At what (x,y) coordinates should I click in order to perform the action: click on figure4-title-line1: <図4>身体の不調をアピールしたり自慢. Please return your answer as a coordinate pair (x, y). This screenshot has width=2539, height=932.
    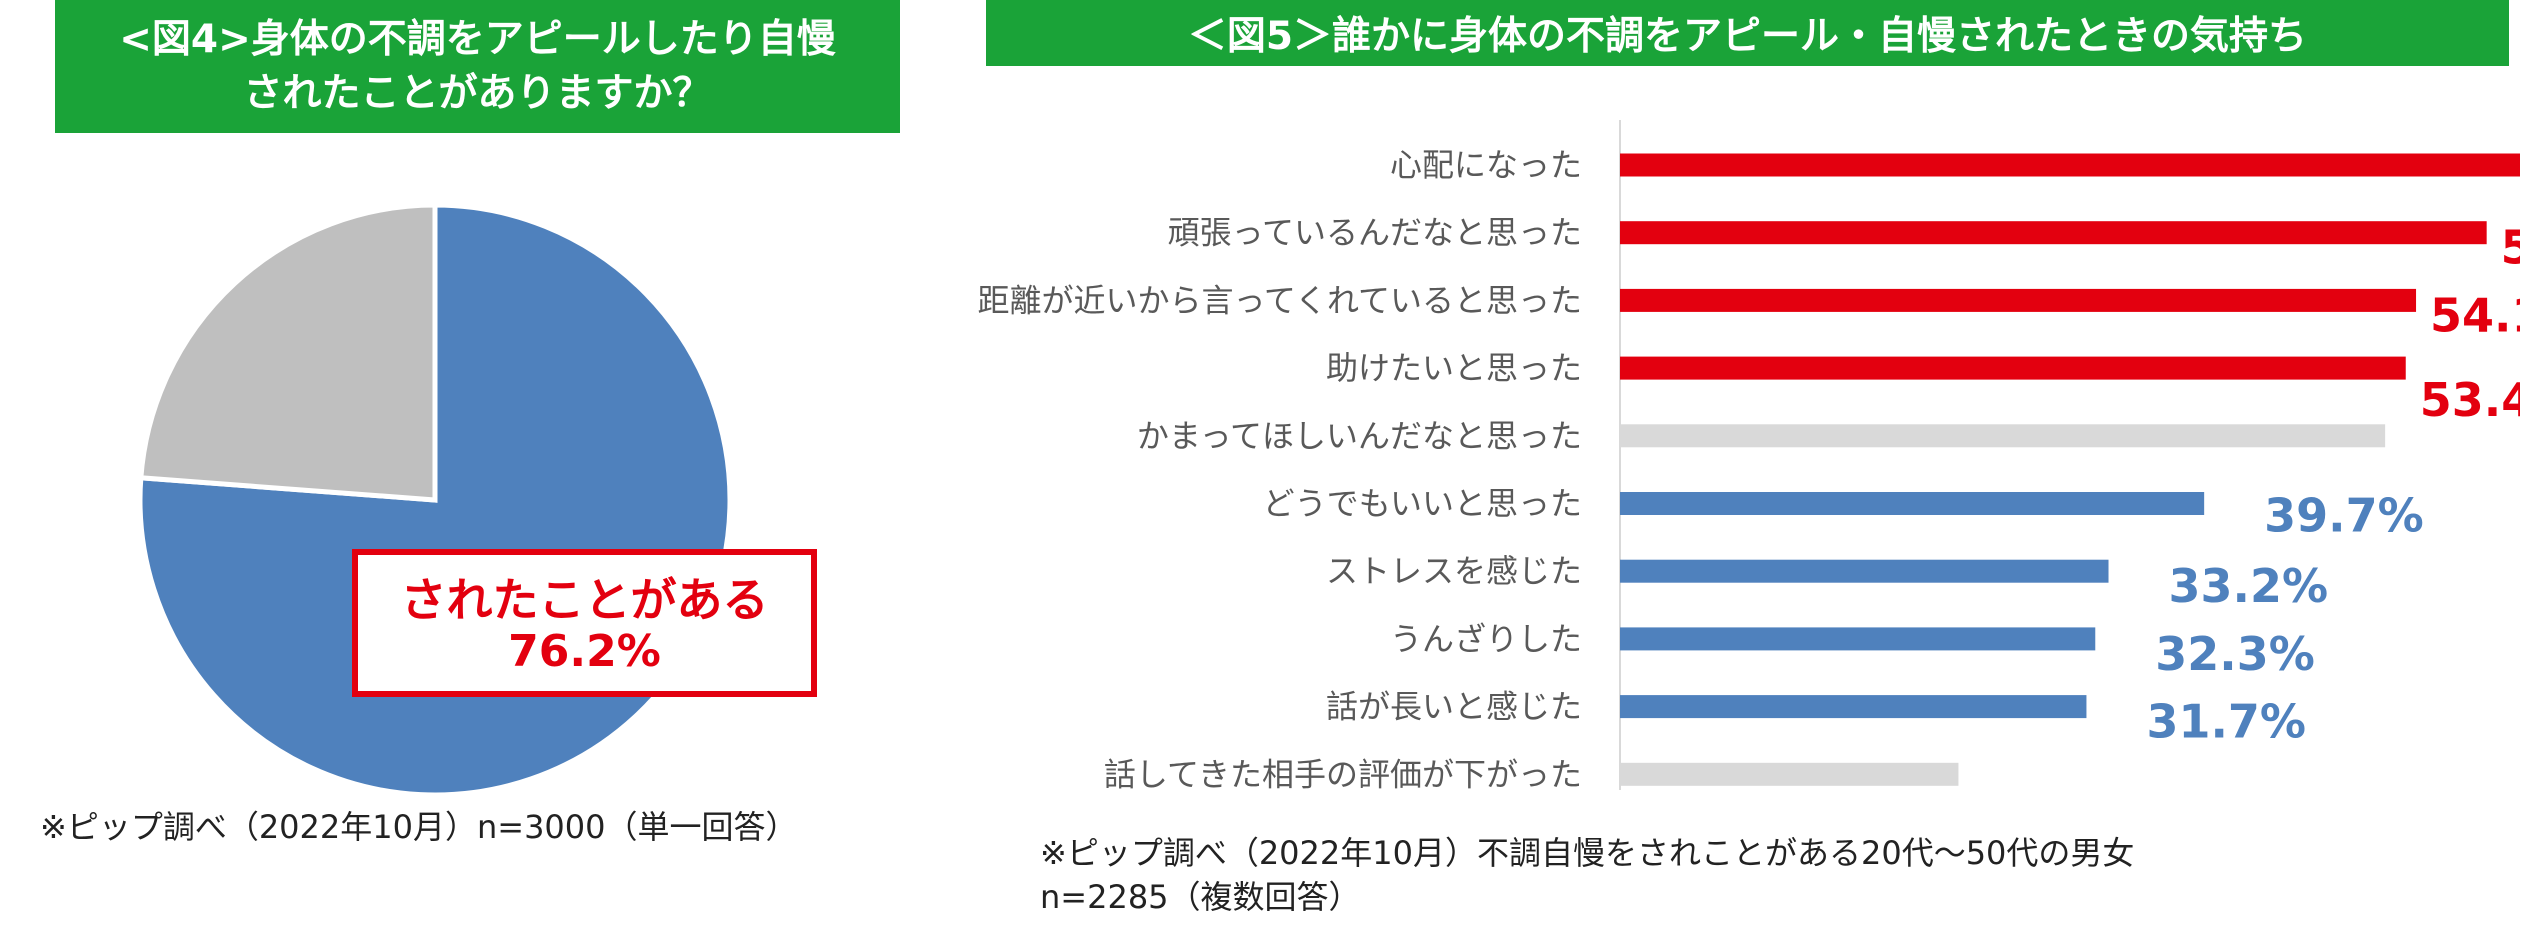
    Looking at the image, I should click on (477, 39).